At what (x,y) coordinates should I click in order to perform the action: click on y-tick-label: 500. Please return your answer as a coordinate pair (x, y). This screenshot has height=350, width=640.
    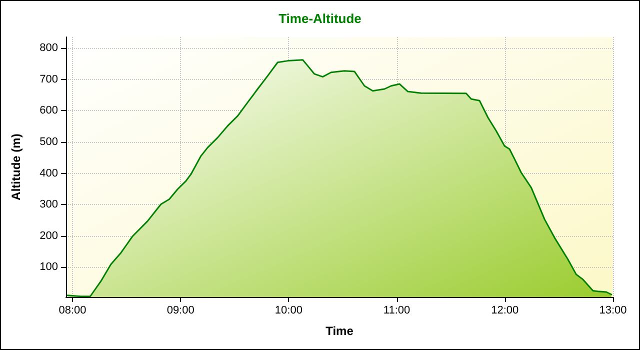
    Looking at the image, I should click on (49, 142).